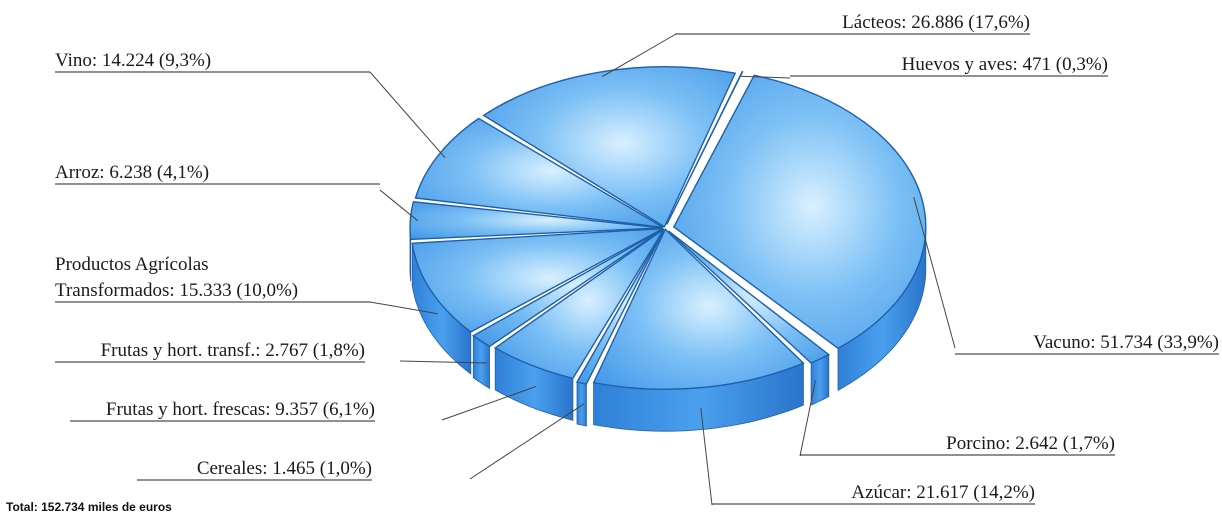 The width and height of the screenshot is (1222, 516). I want to click on leader-line-vino, so click(407, 114).